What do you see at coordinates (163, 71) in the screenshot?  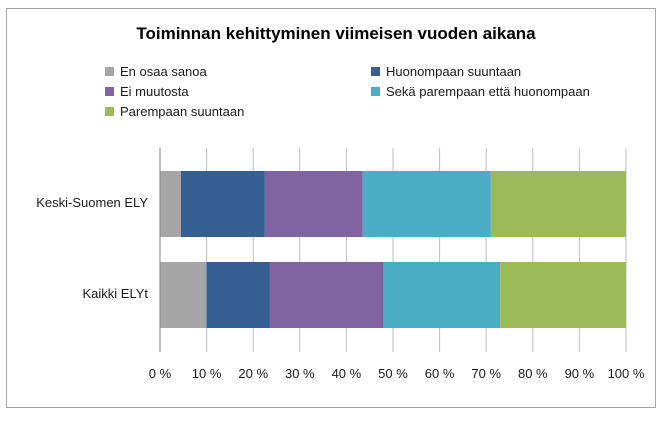 I see `legend-label: En osaa sanoa` at bounding box center [163, 71].